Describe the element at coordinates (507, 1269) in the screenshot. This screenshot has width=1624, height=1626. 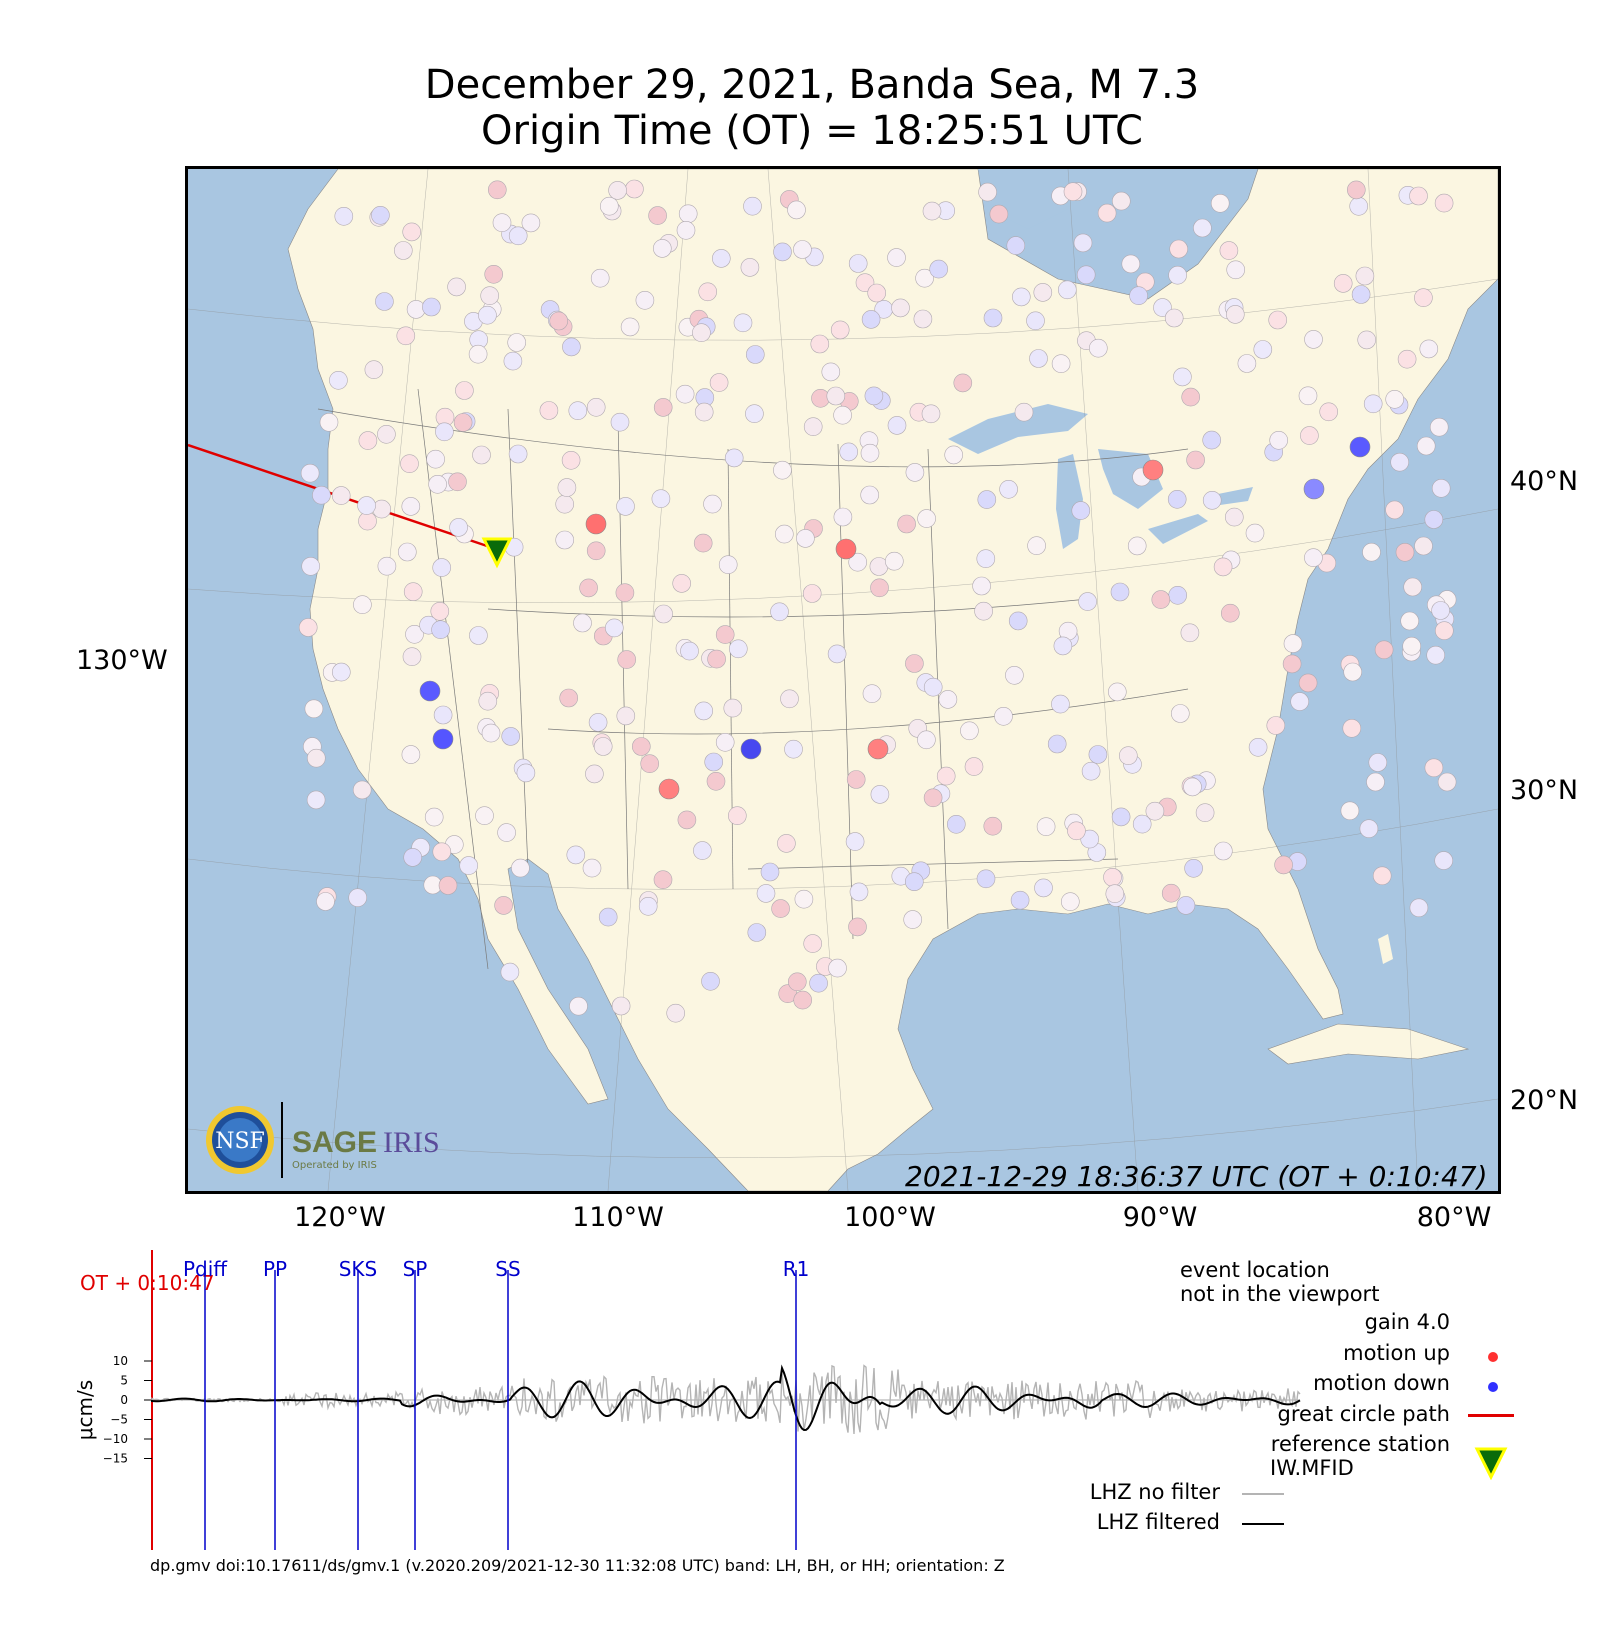
I see `phase-label: SS` at that location.